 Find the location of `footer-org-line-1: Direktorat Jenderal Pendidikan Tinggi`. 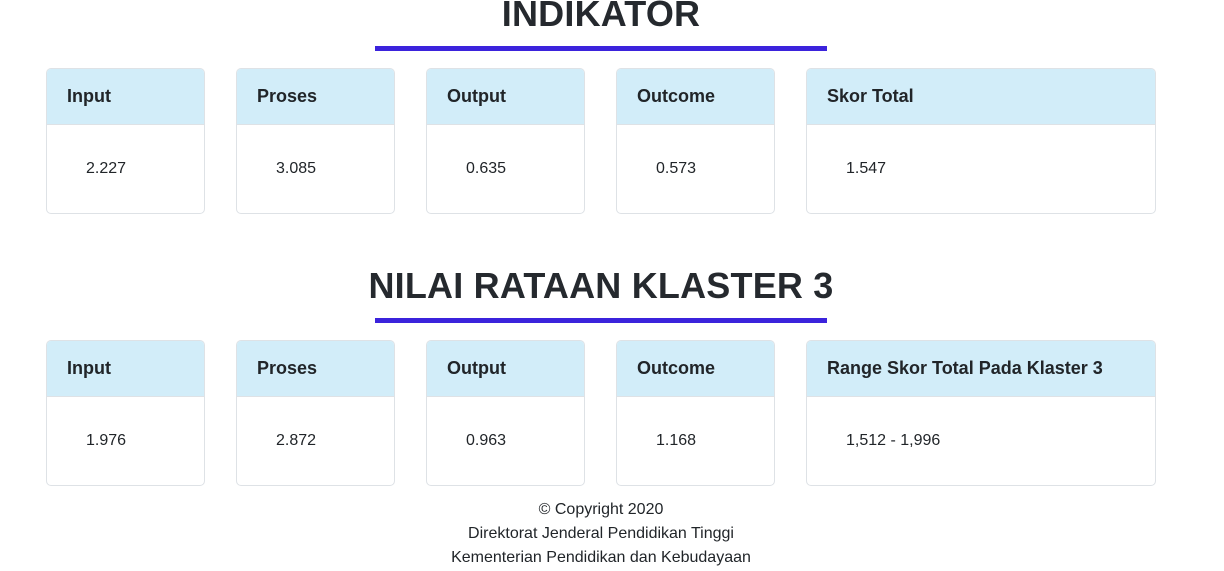

footer-org-line-1: Direktorat Jenderal Pendidikan Tinggi is located at coordinates (601, 534).